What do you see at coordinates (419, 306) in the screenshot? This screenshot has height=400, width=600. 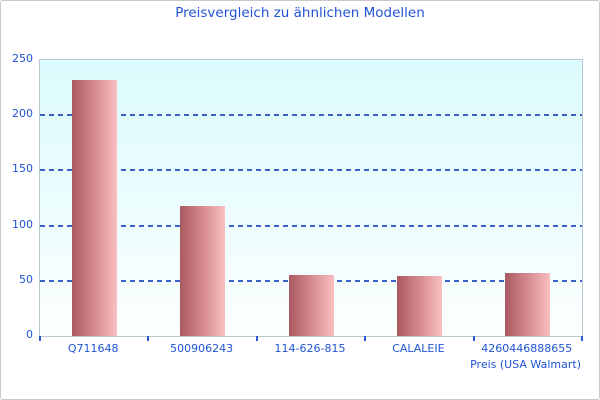 I see `bar-CALALEIE` at bounding box center [419, 306].